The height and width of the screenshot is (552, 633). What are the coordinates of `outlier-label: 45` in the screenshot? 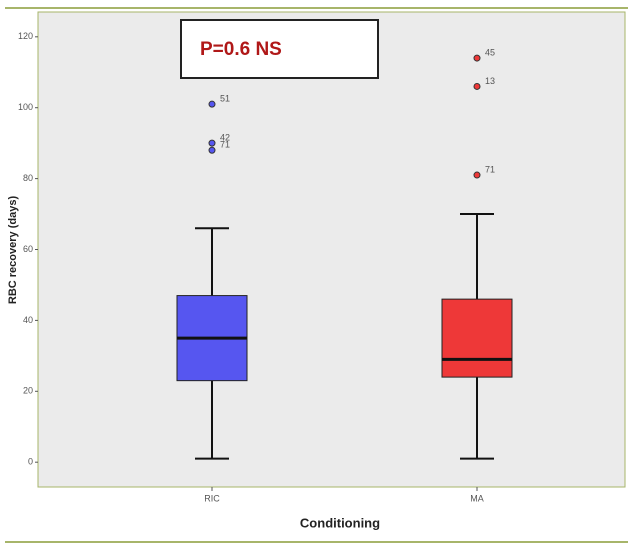 It's located at (490, 52).